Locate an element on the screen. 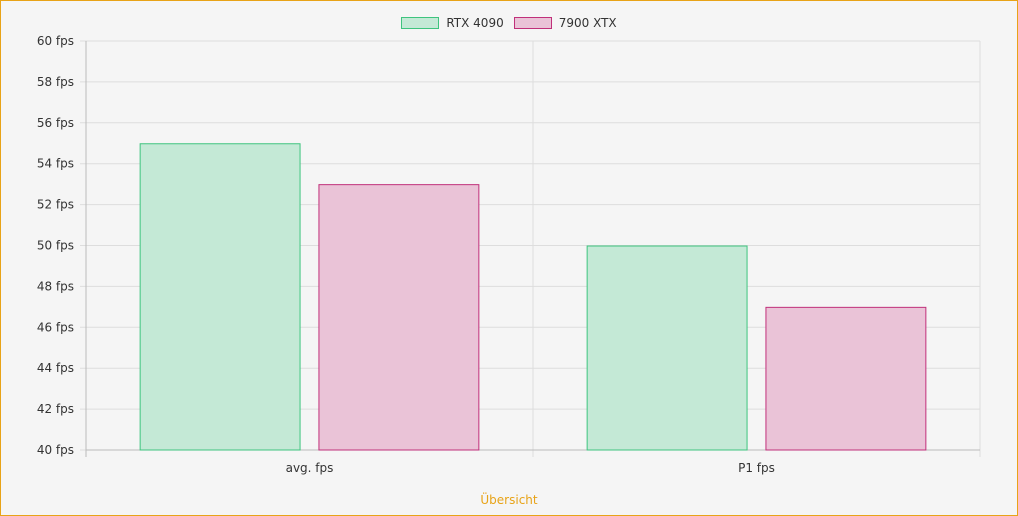 The image size is (1018, 516). legend-swatch-7900-xtx is located at coordinates (532, 23).